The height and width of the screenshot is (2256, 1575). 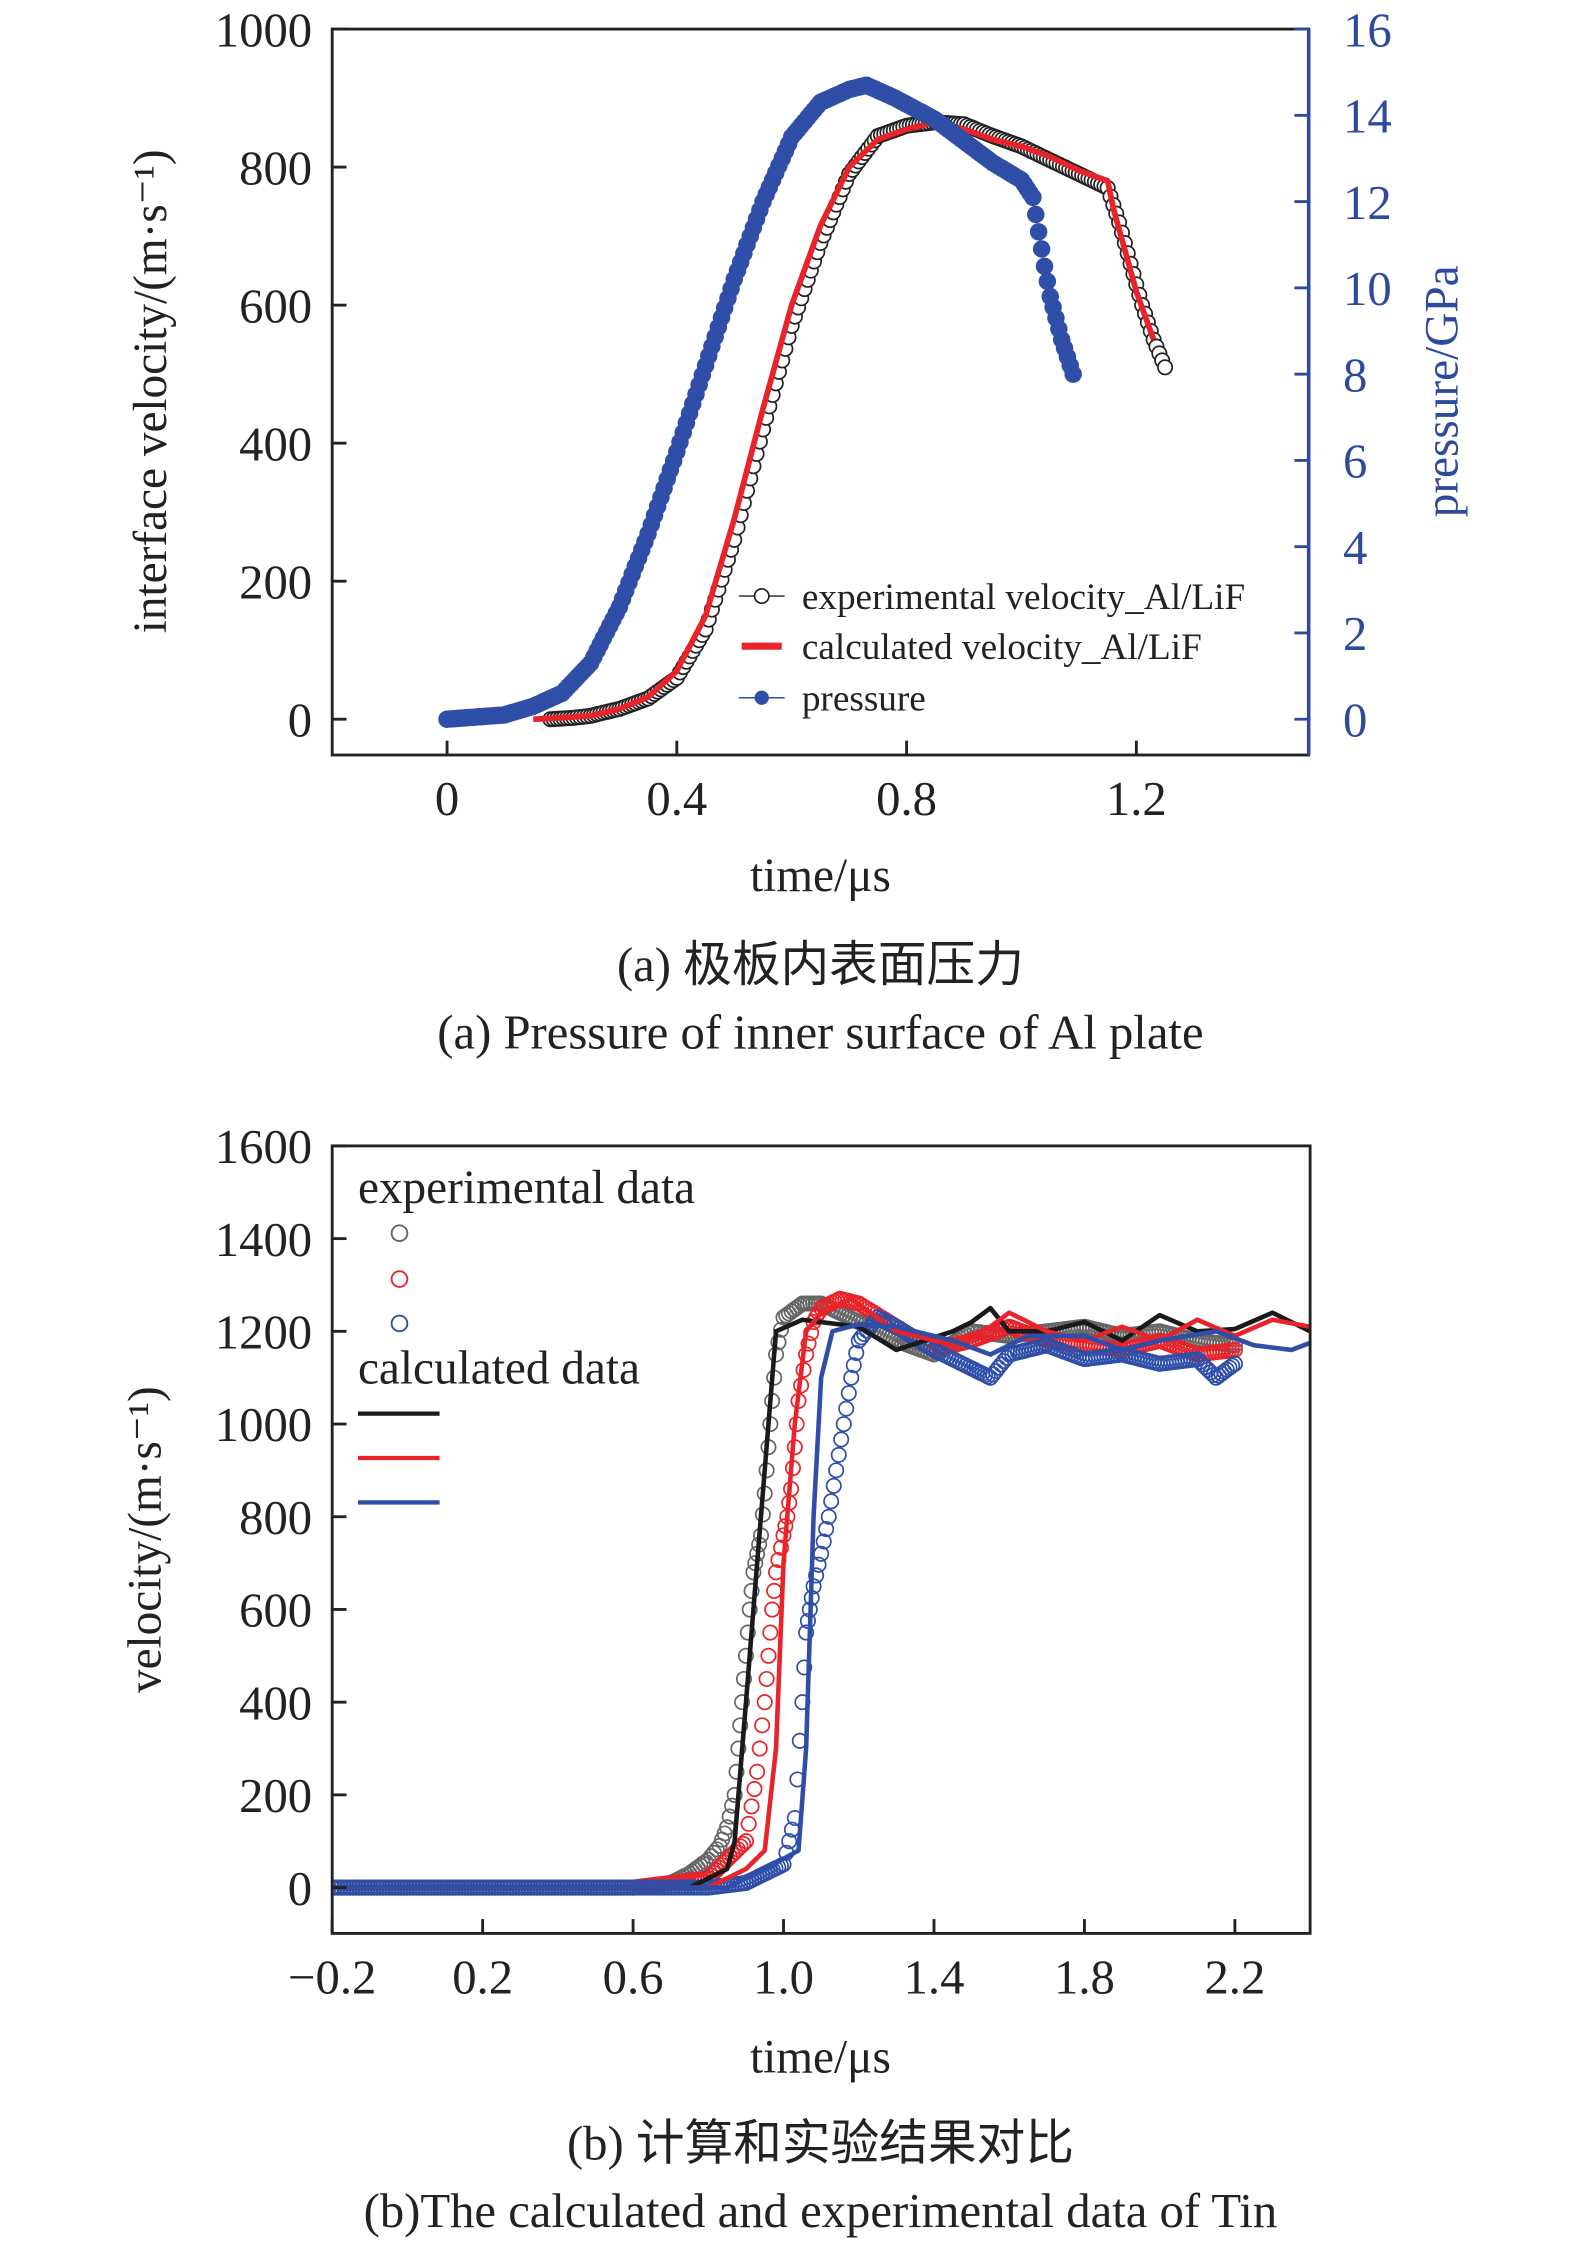 What do you see at coordinates (275, 306) in the screenshot?
I see `chart-a-ytick-label: 600` at bounding box center [275, 306].